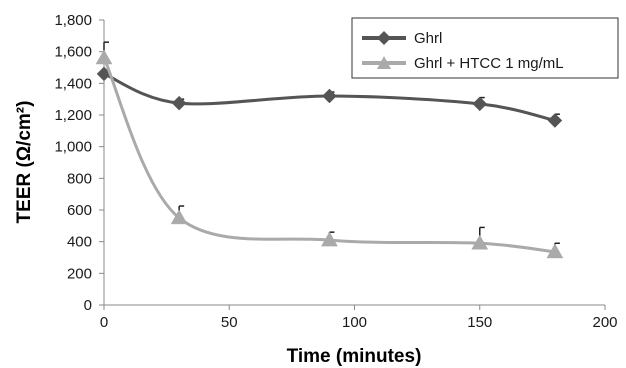 Image resolution: width=626 pixels, height=368 pixels. What do you see at coordinates (354, 356) in the screenshot?
I see `x-axis-title: Time (minutes)` at bounding box center [354, 356].